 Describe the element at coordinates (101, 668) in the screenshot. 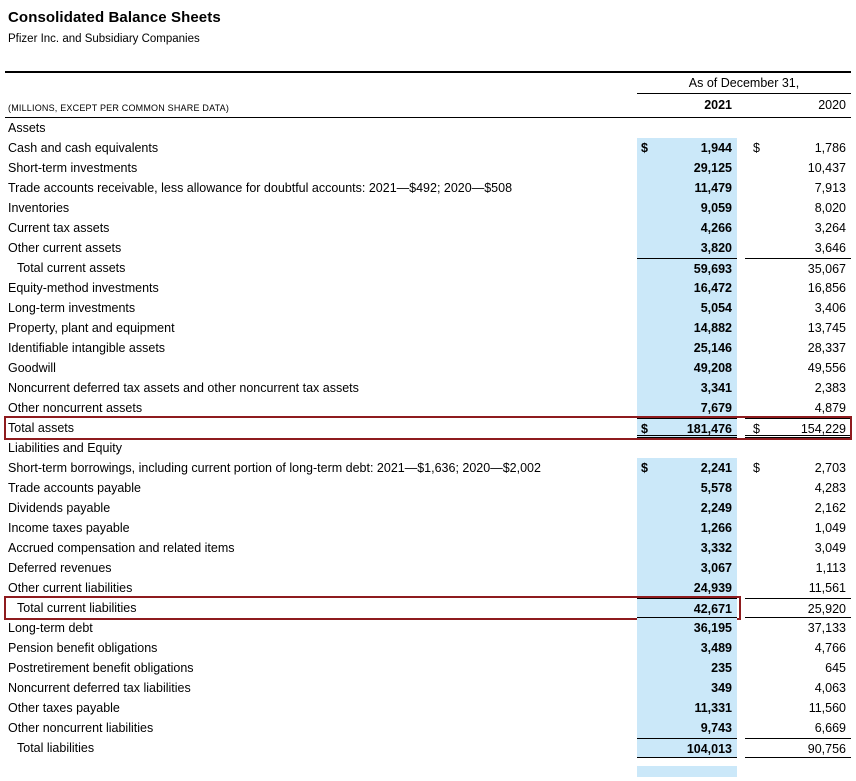

I see `row-label: Postretirement benefit obligations` at that location.